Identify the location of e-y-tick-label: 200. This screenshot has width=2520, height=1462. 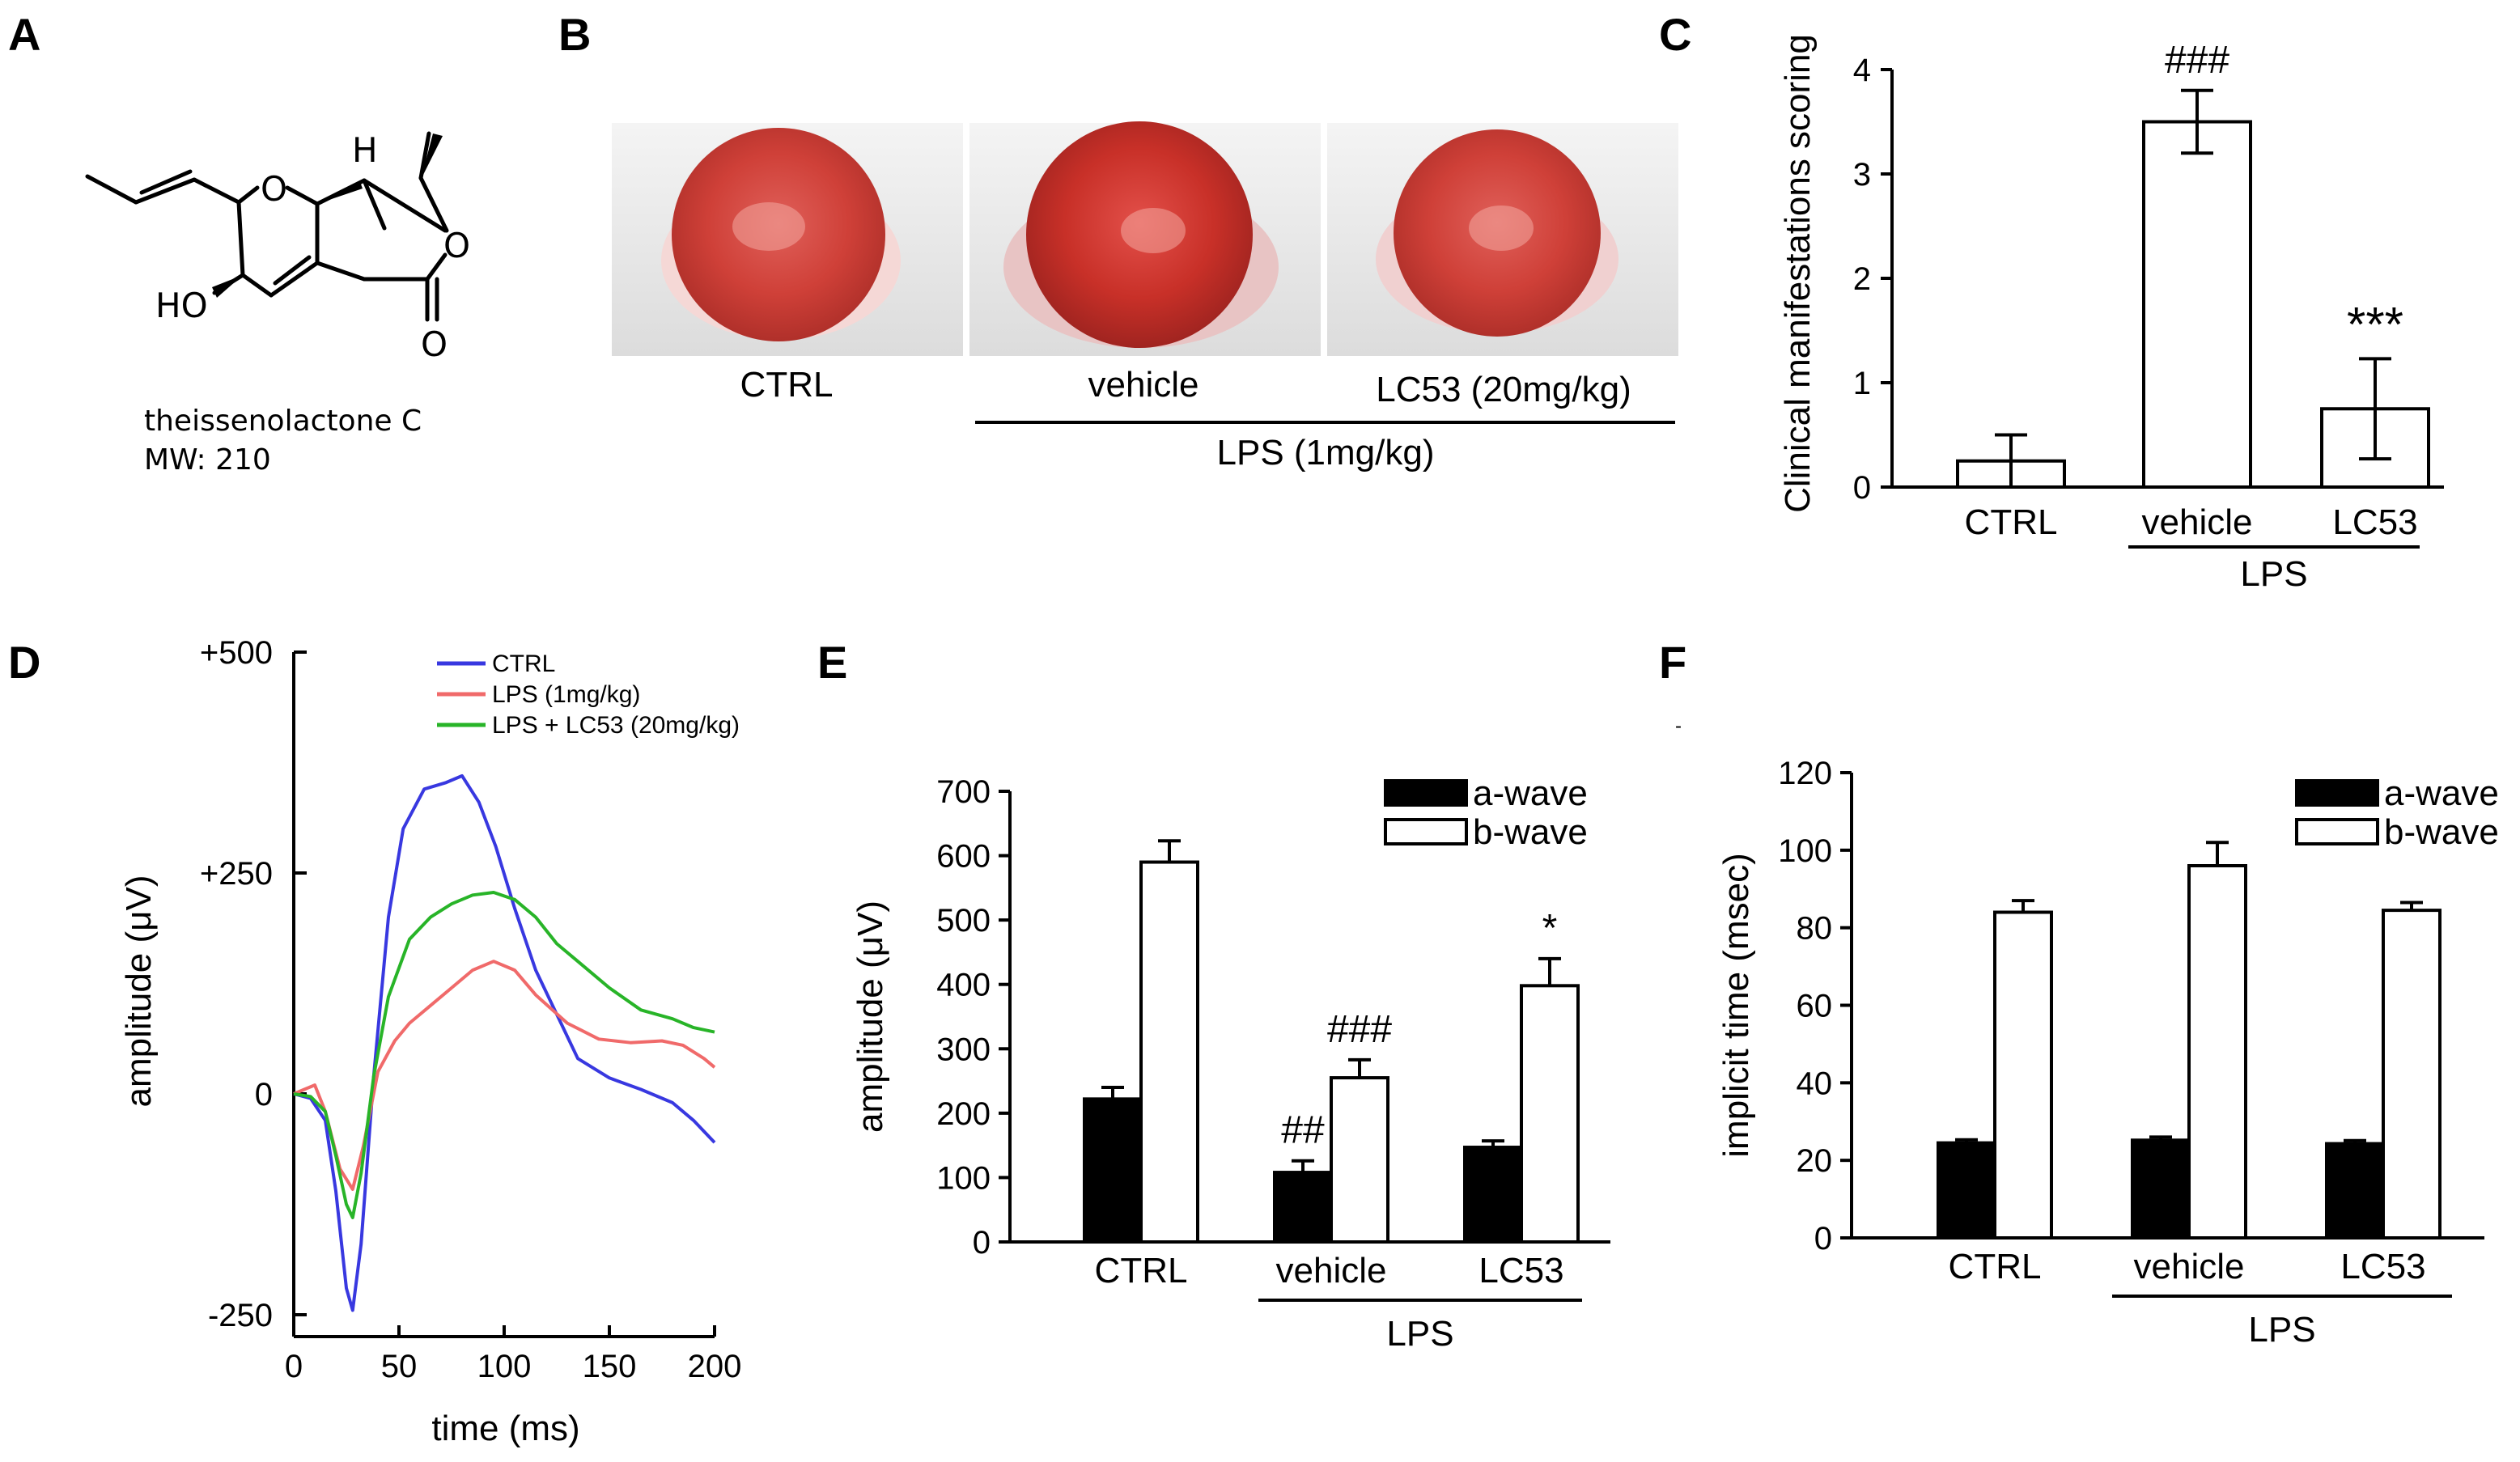
(963, 1114).